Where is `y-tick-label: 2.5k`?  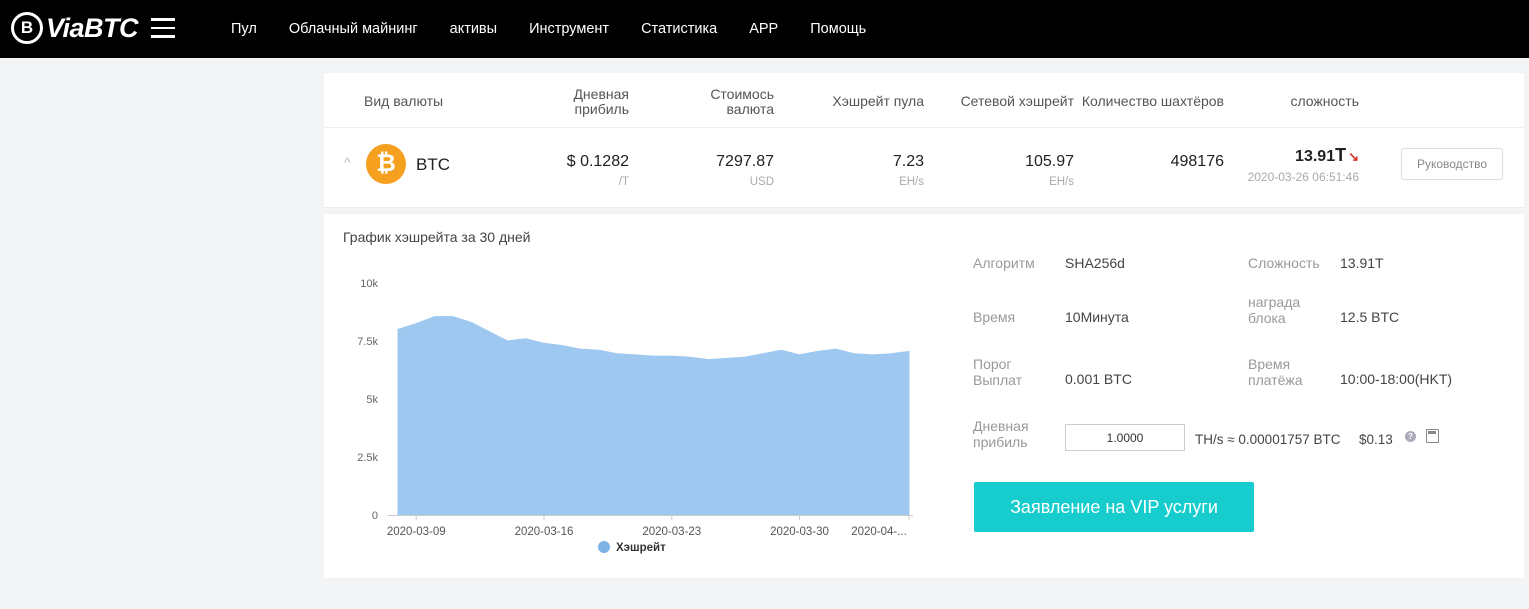
y-tick-label: 2.5k is located at coordinates (367, 458).